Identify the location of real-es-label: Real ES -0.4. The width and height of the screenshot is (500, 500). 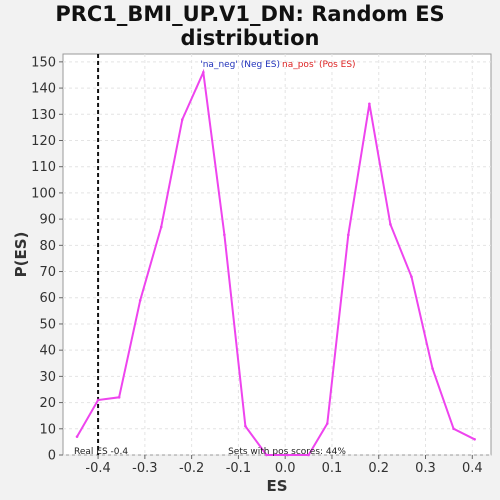
(101, 452).